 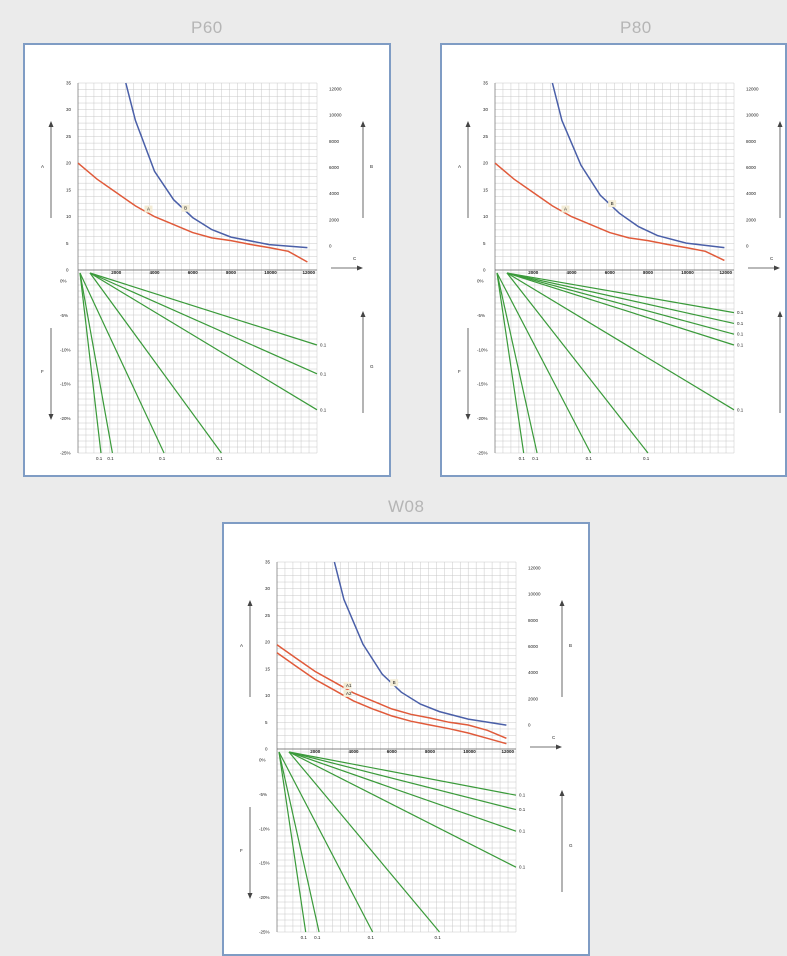 I want to click on red-curve, so click(x=609, y=212).